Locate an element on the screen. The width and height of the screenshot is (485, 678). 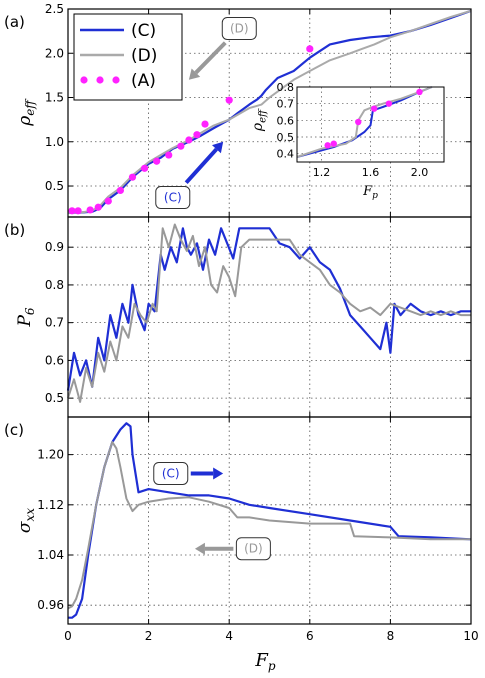
legend-entry: (A) is located at coordinates (143, 81).